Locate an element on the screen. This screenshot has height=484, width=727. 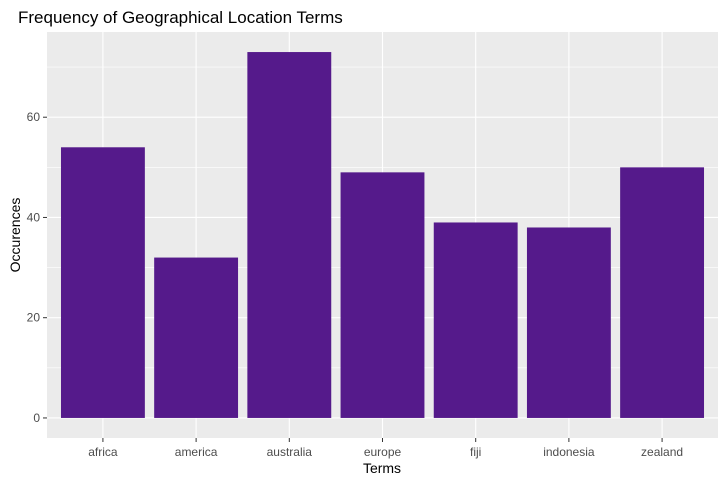
x-tick-label: fiji is located at coordinates (475, 452).